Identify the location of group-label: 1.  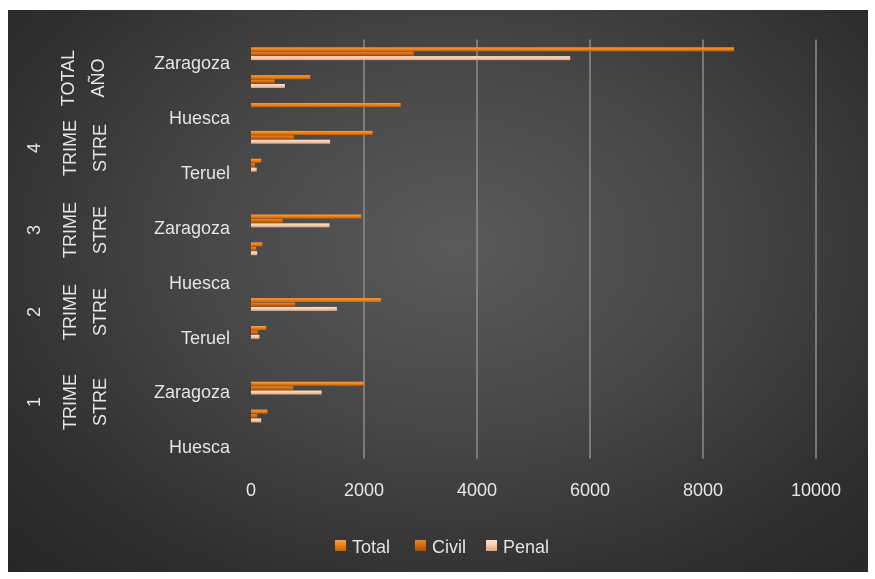
(34, 402).